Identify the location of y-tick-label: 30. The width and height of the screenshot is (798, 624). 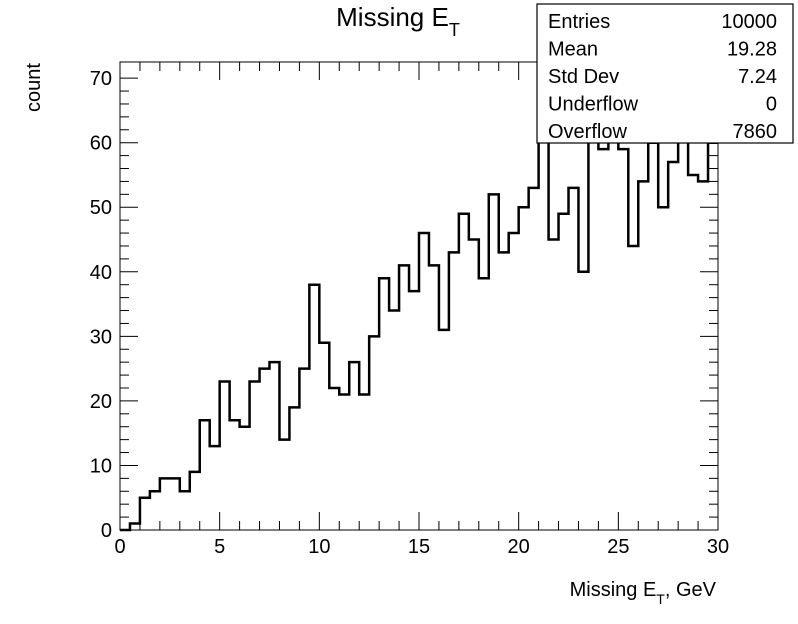
(101, 337).